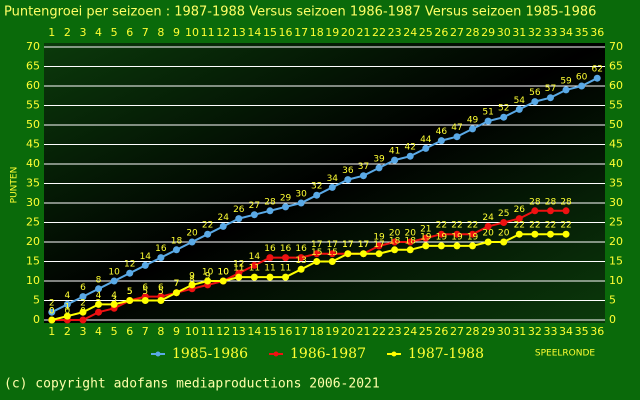  Describe the element at coordinates (254, 206) in the screenshot. I see `data-label: 27` at that location.